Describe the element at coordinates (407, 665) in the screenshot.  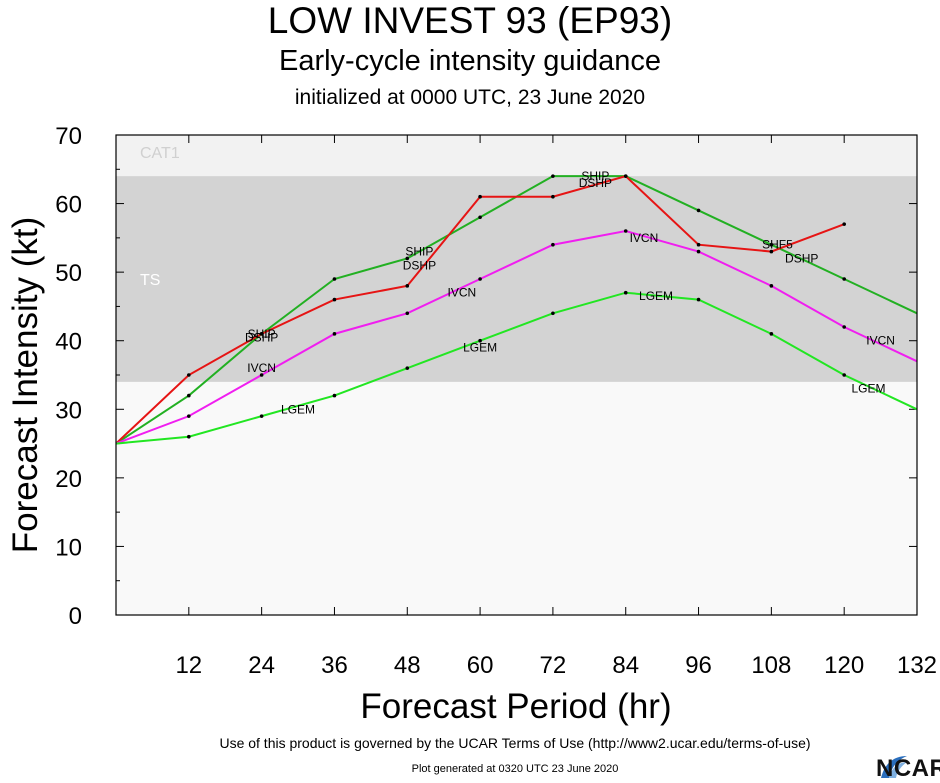
I see `x-tick-label: 48` at that location.